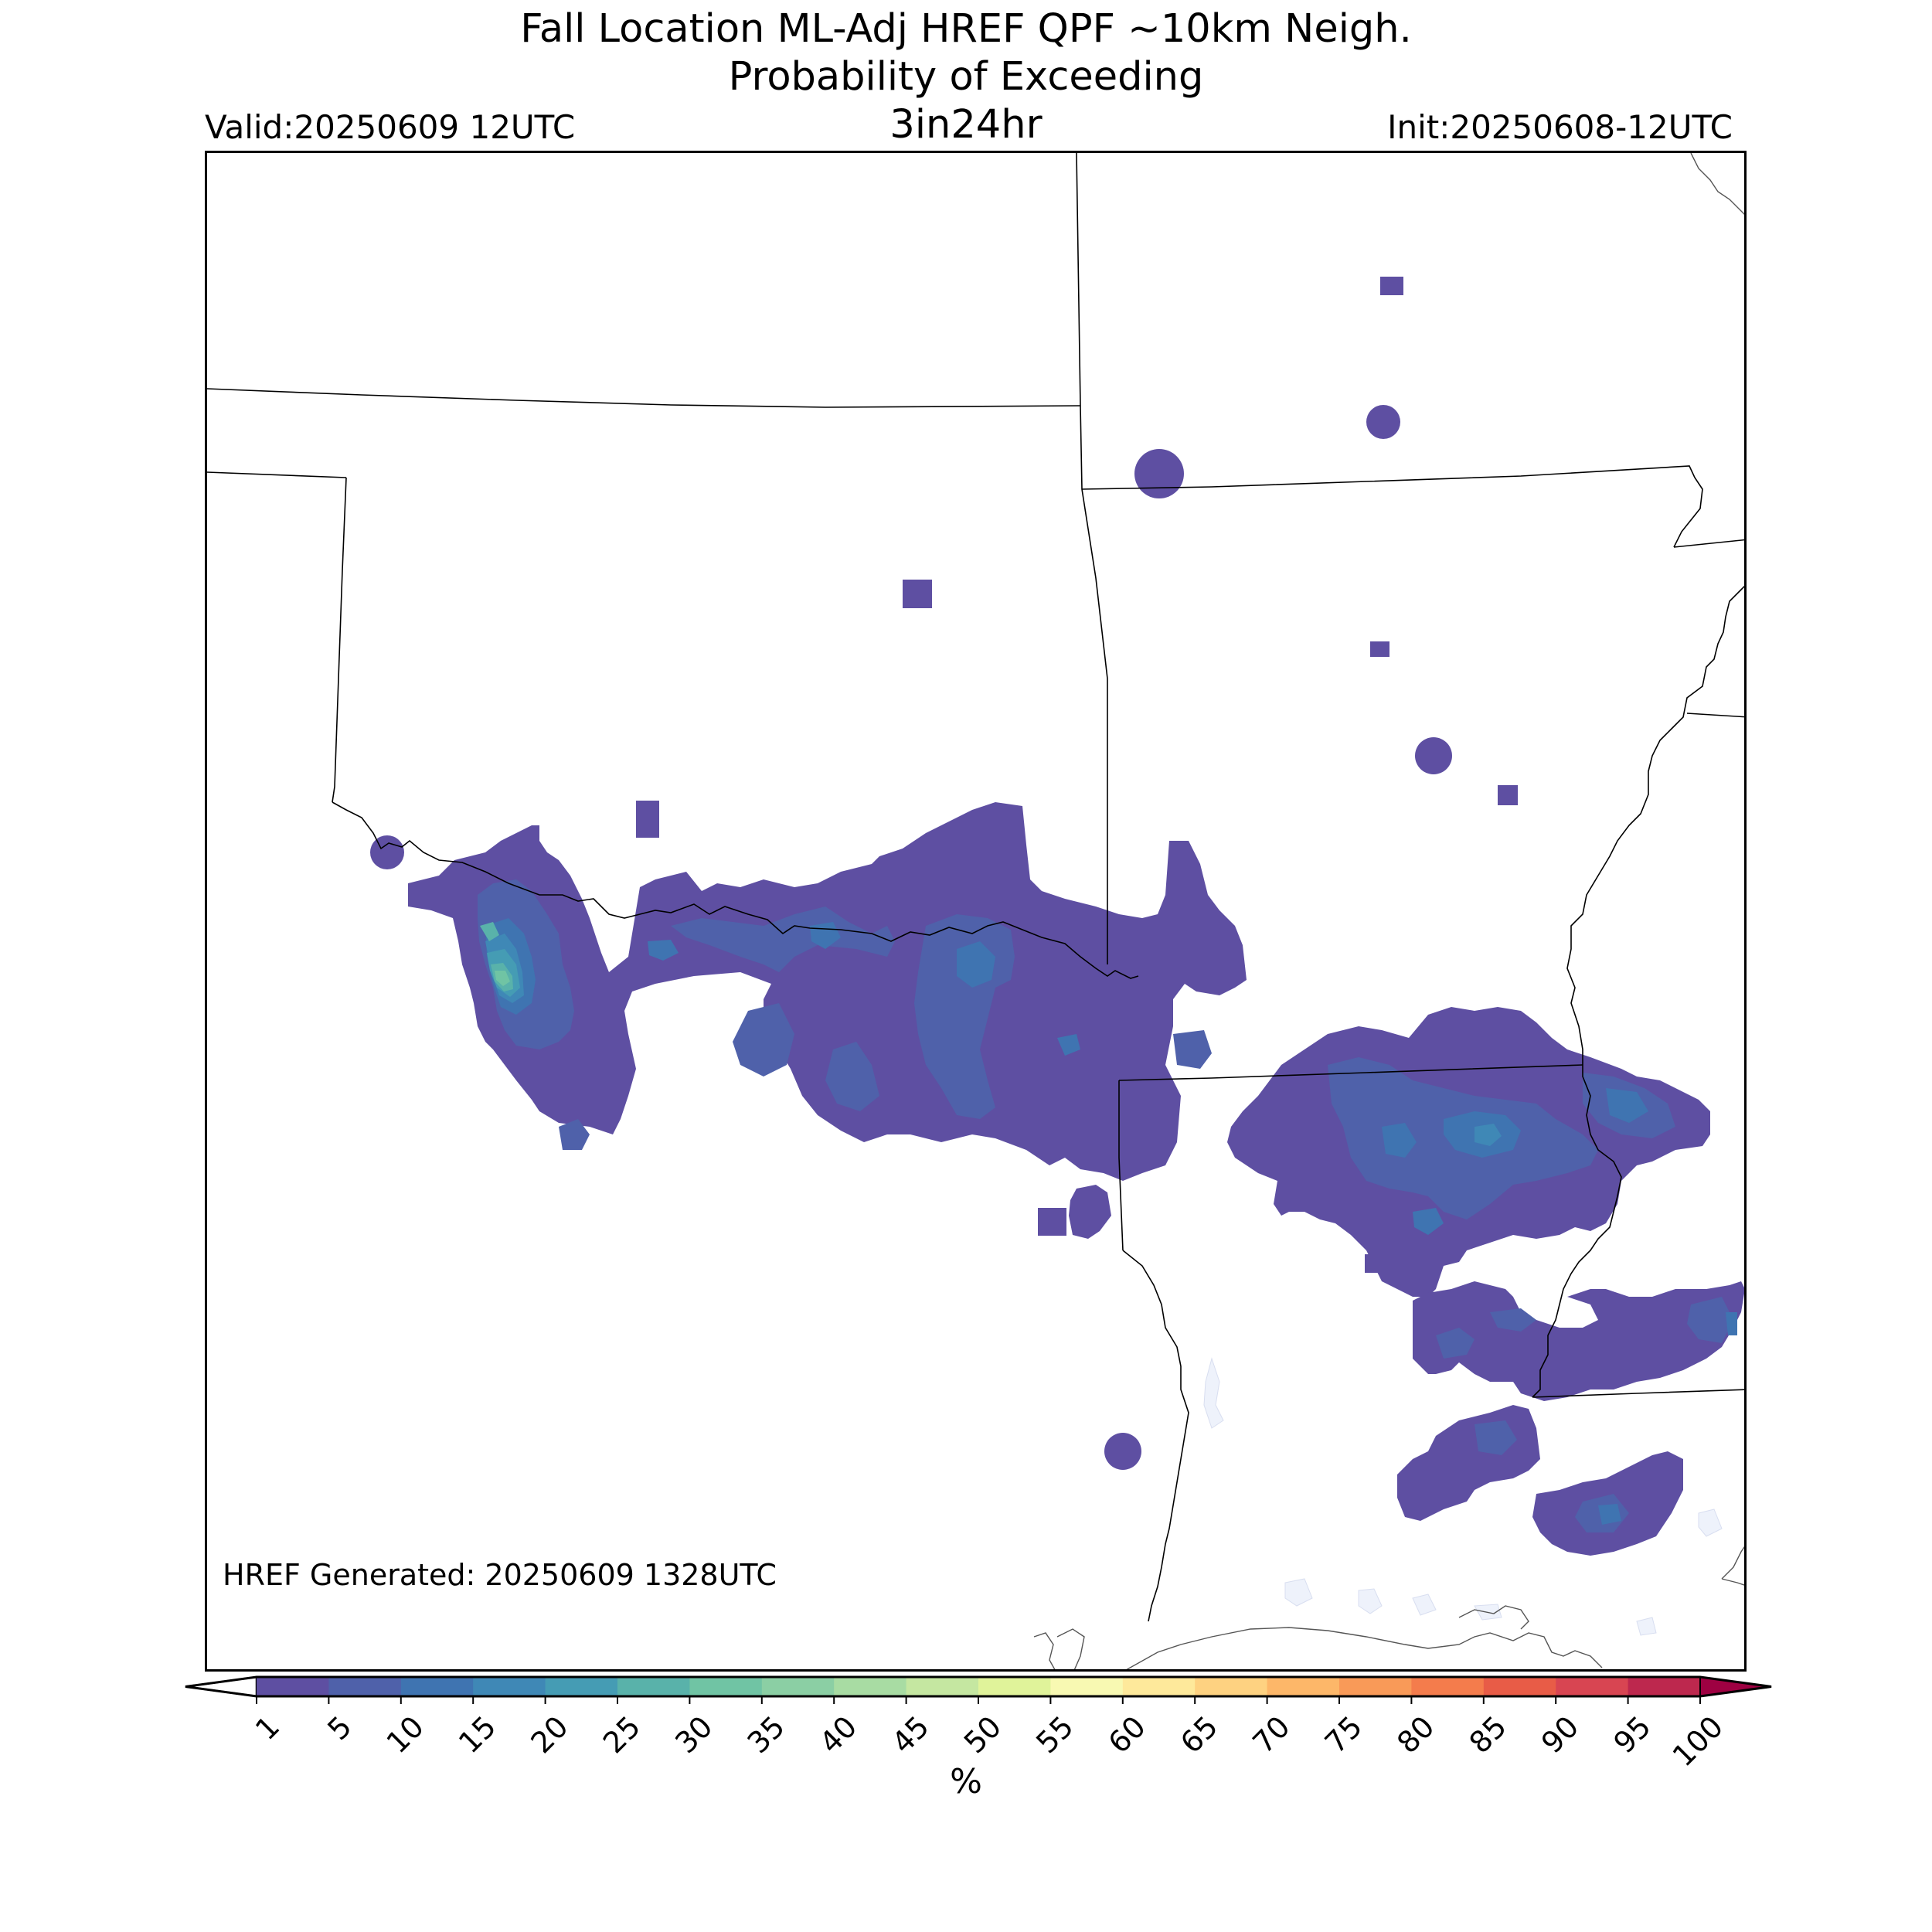  What do you see at coordinates (549, 1735) in the screenshot?
I see `colorbar-tick-label: 20` at bounding box center [549, 1735].